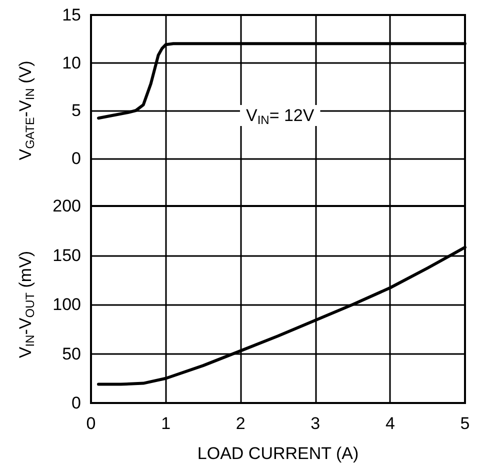 The width and height of the screenshot is (477, 467). What do you see at coordinates (66, 255) in the screenshot?
I see `y-tick-label: 150` at bounding box center [66, 255].